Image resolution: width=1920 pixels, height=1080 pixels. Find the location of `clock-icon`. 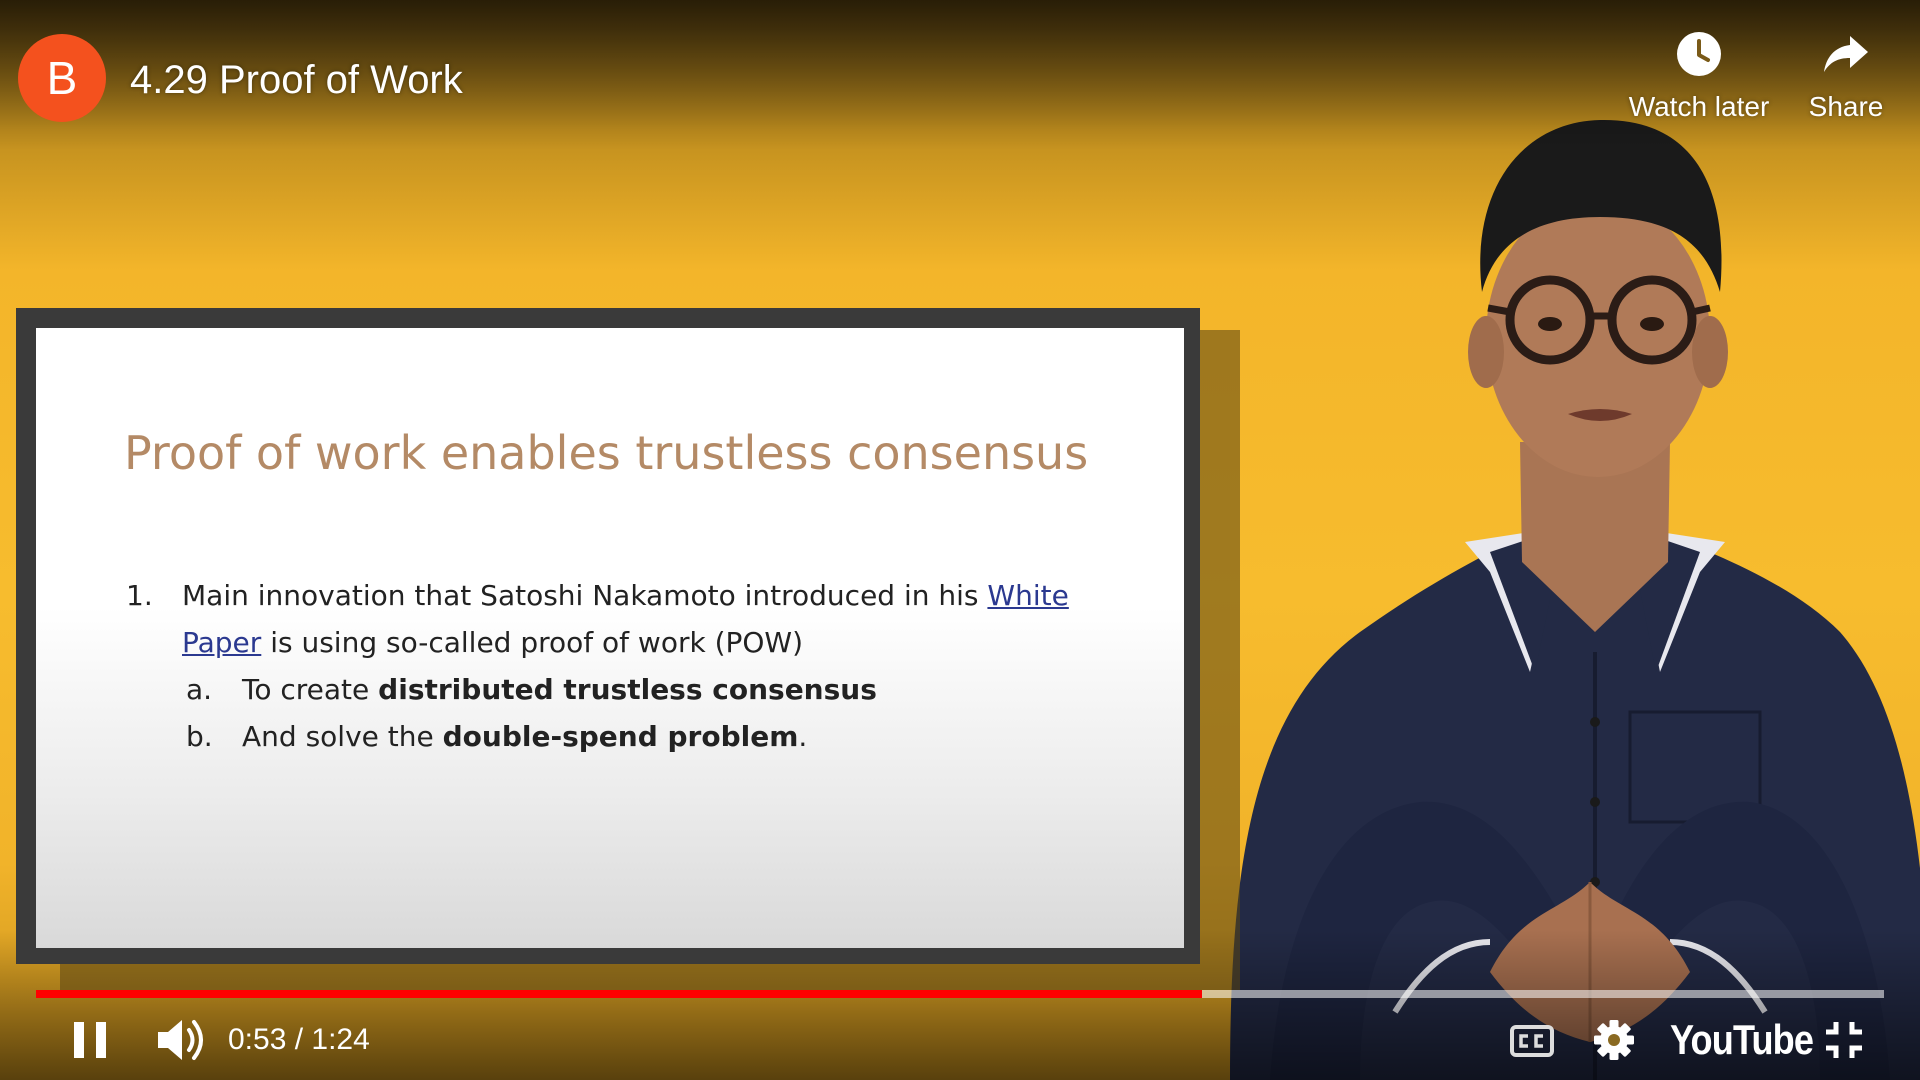

clock-icon is located at coordinates (1699, 54).